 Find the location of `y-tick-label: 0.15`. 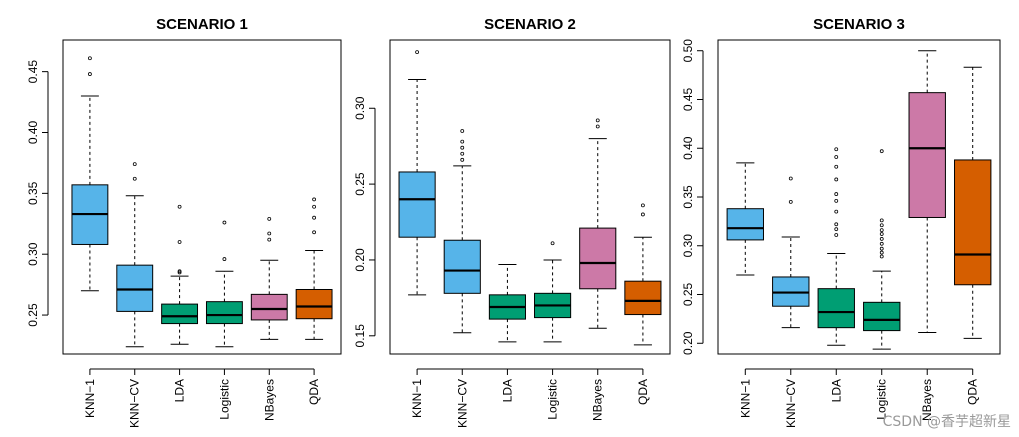

y-tick-label: 0.15 is located at coordinates (360, 336).